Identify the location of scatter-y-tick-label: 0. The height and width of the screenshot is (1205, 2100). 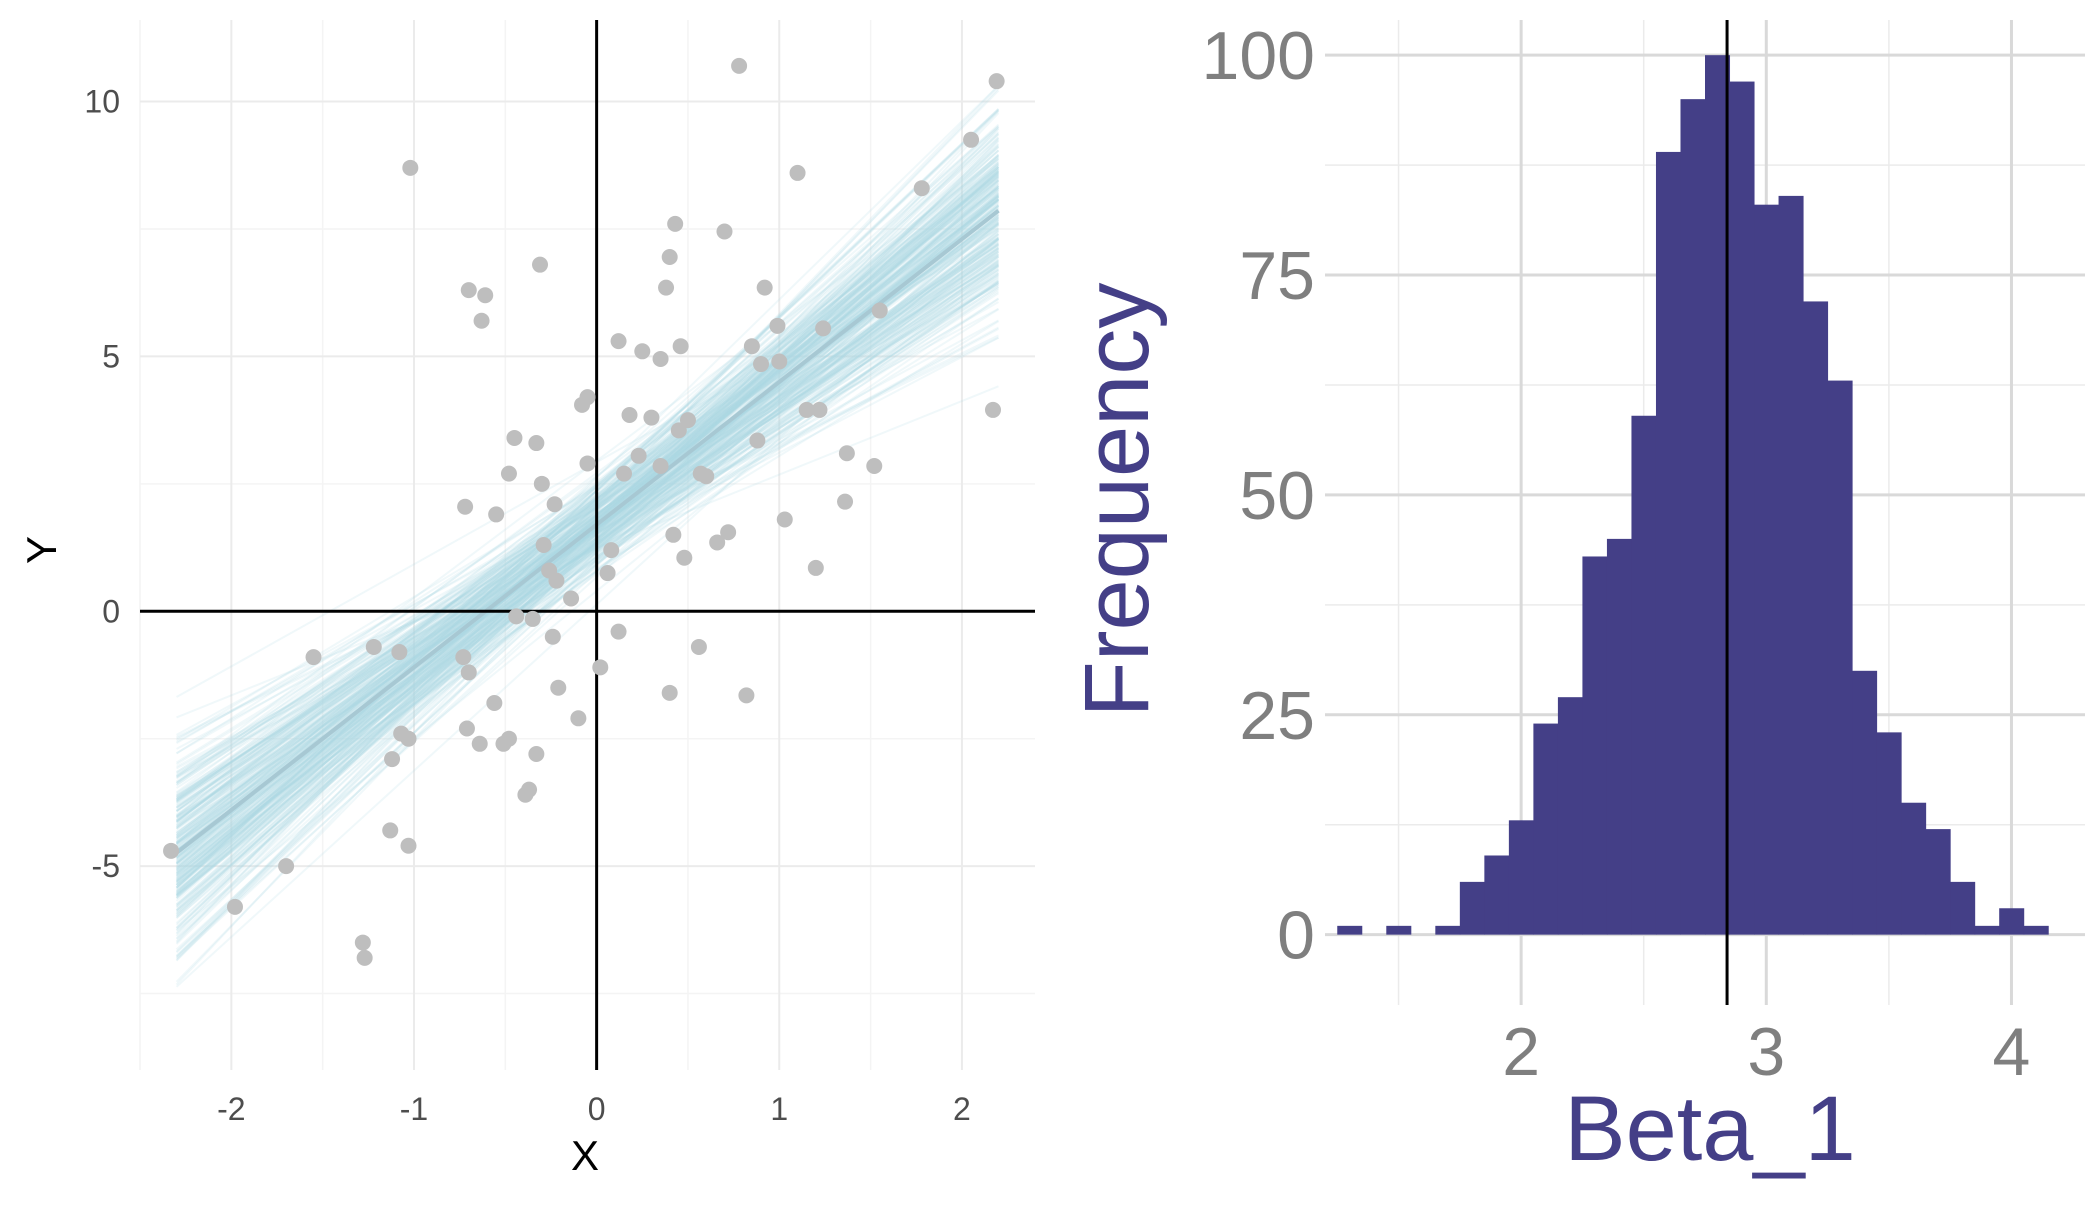
(111, 611).